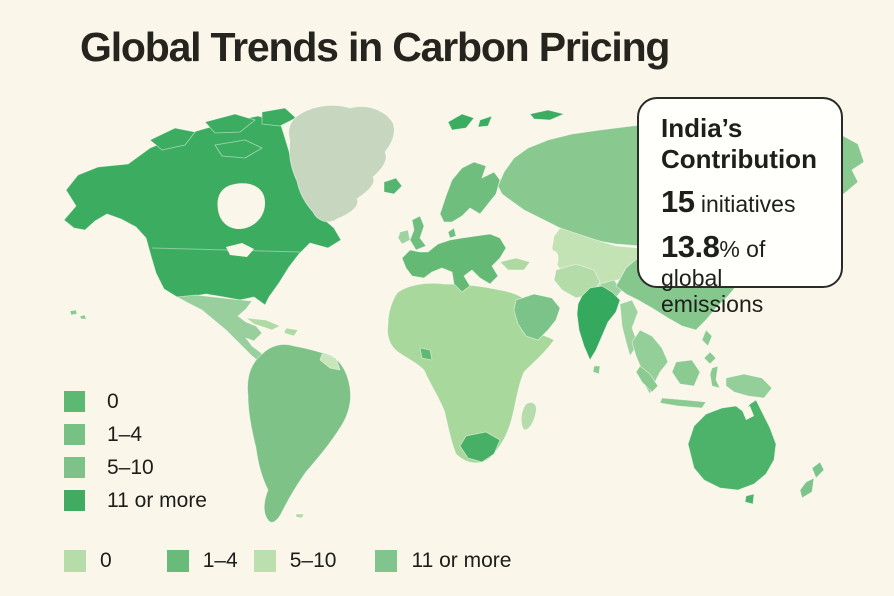 This screenshot has height=596, width=894. I want to click on map-region-arctic-islands, so click(223, 133).